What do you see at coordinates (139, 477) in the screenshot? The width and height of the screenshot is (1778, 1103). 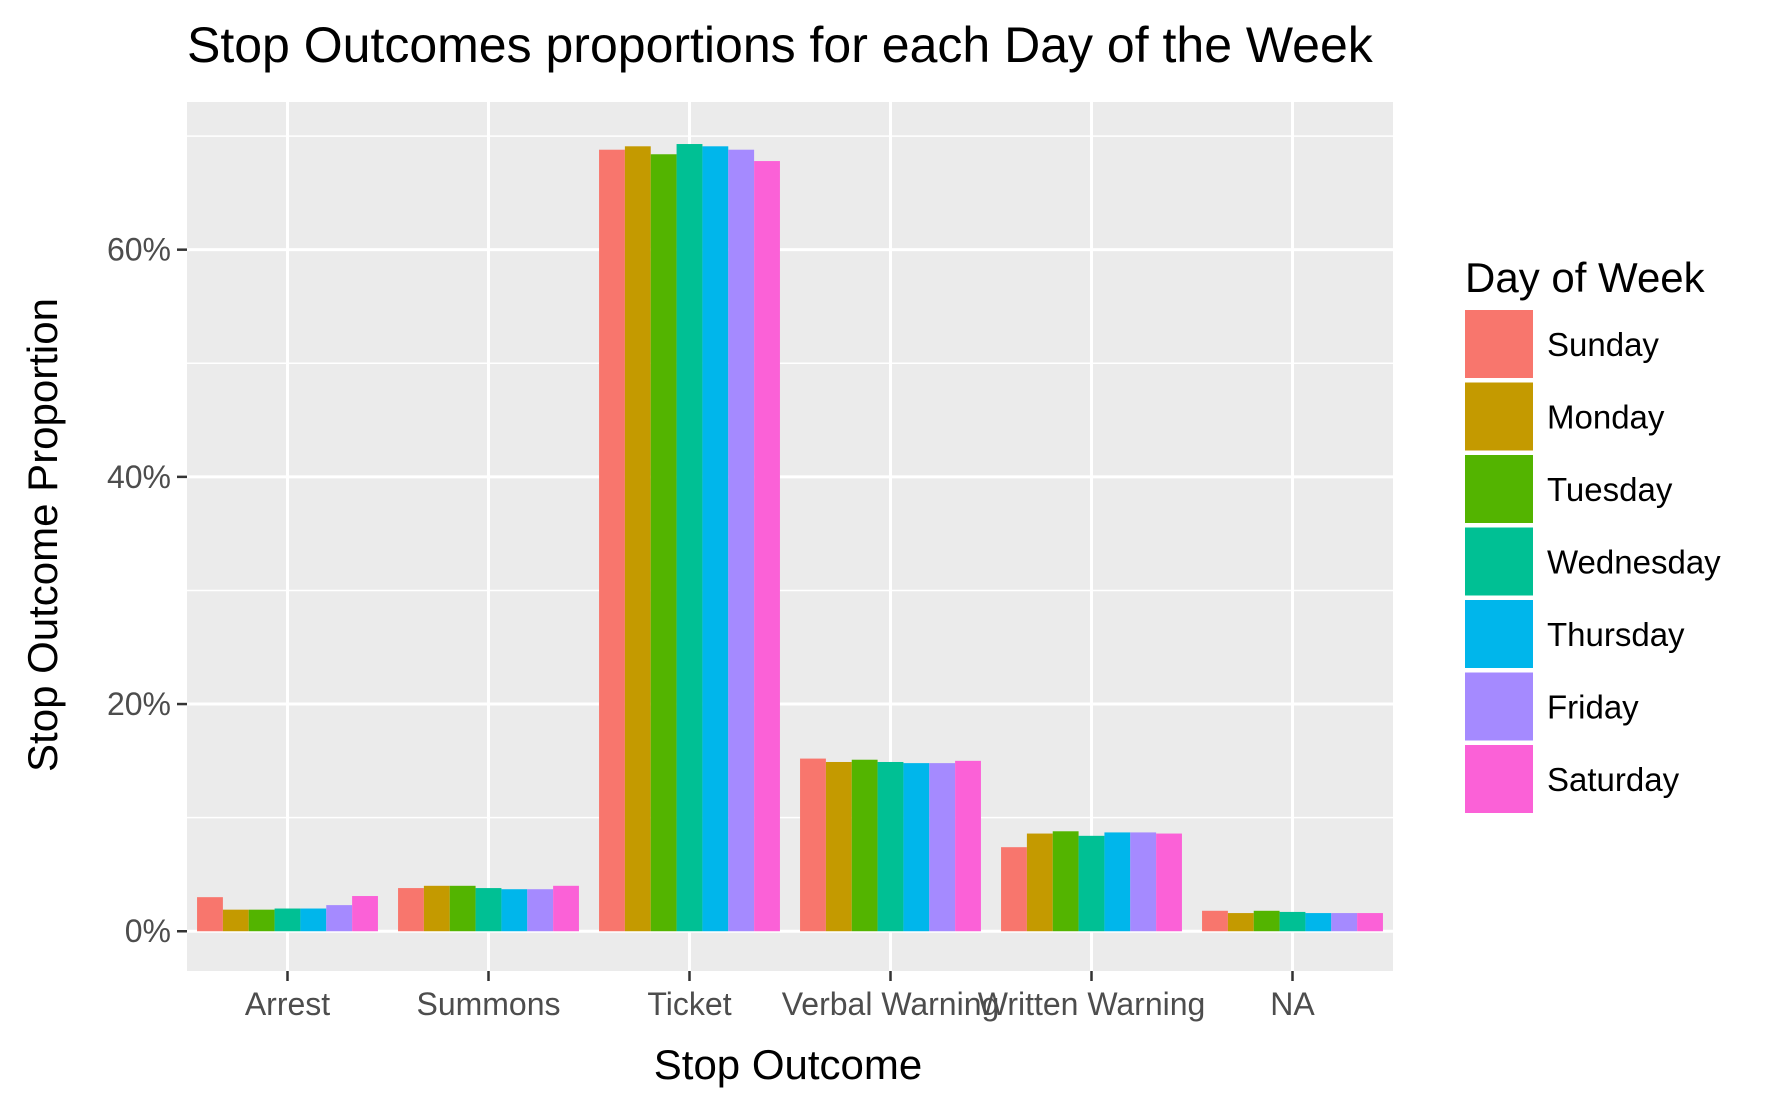 I see `y-tick-label: 40%` at bounding box center [139, 477].